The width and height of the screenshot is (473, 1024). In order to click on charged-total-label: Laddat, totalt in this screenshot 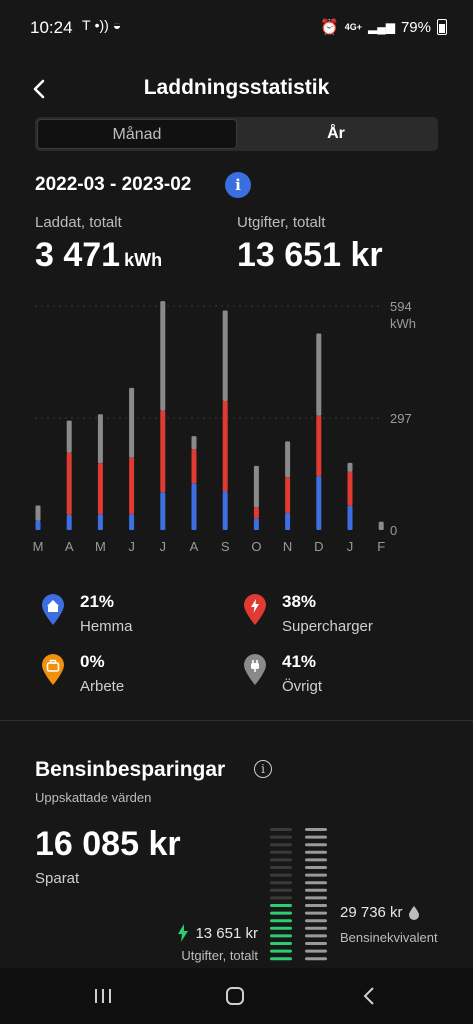, I will do `click(78, 222)`.